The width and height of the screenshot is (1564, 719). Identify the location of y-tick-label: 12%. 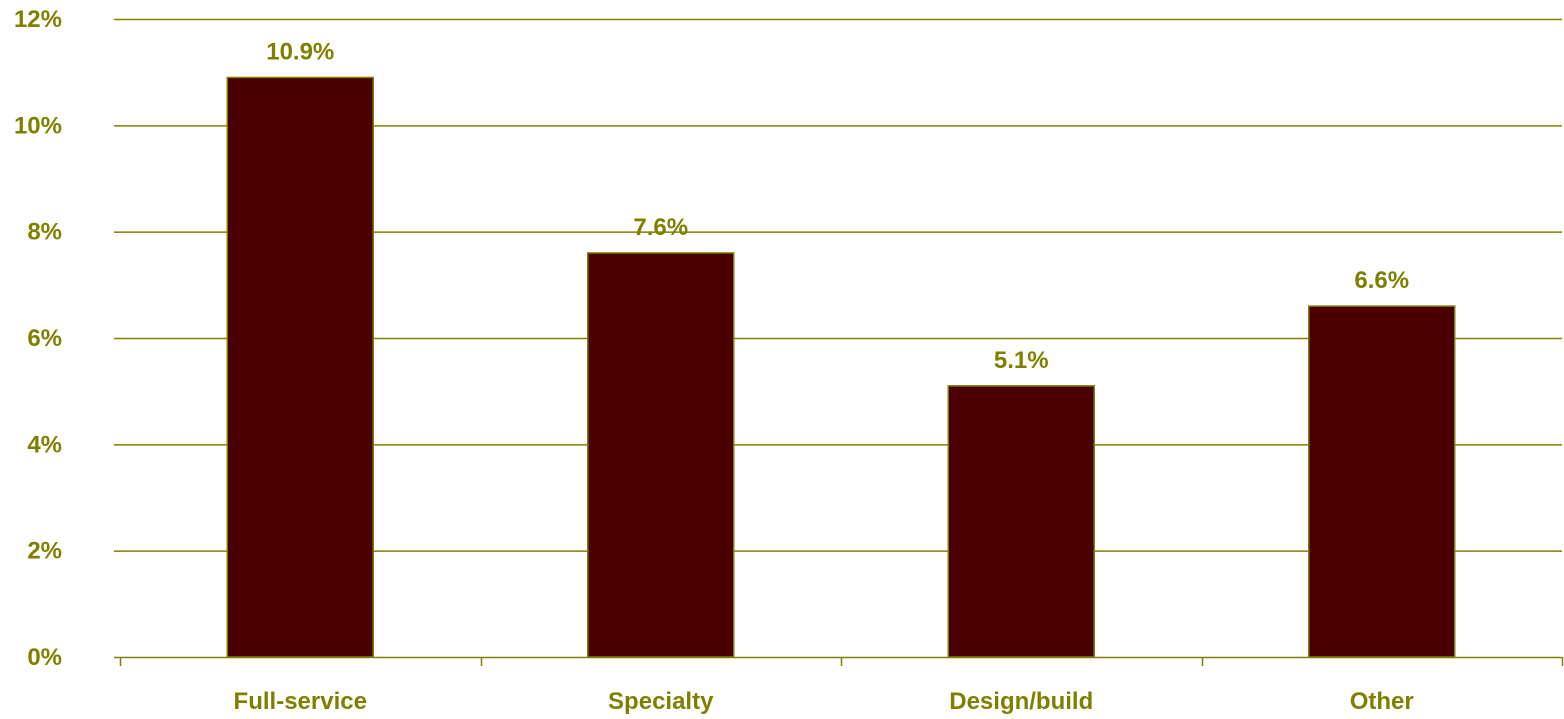
(38, 19).